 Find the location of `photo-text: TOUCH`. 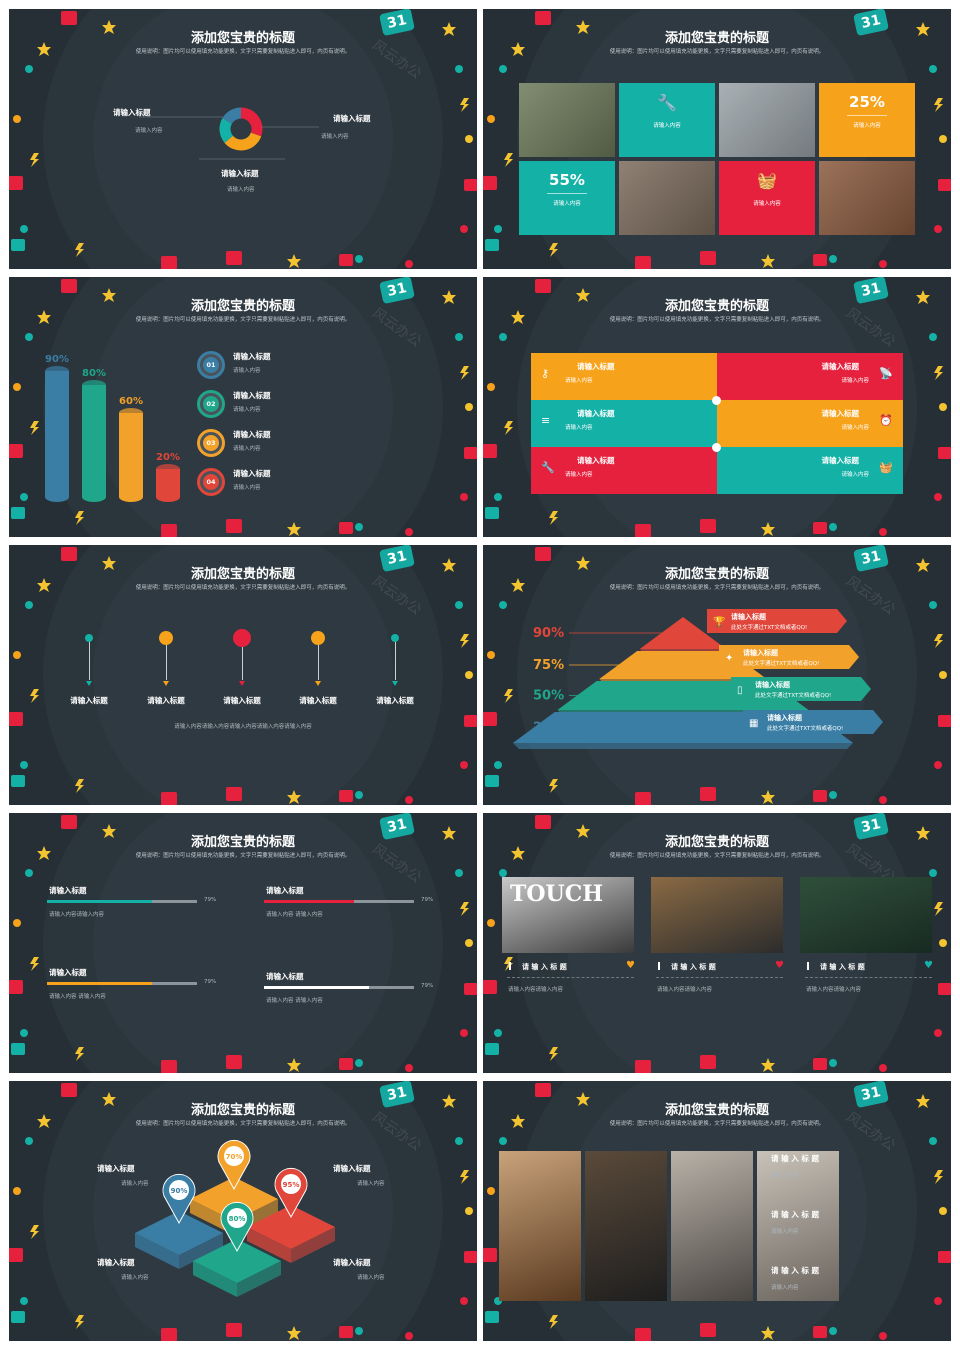

photo-text: TOUCH is located at coordinates (557, 894).